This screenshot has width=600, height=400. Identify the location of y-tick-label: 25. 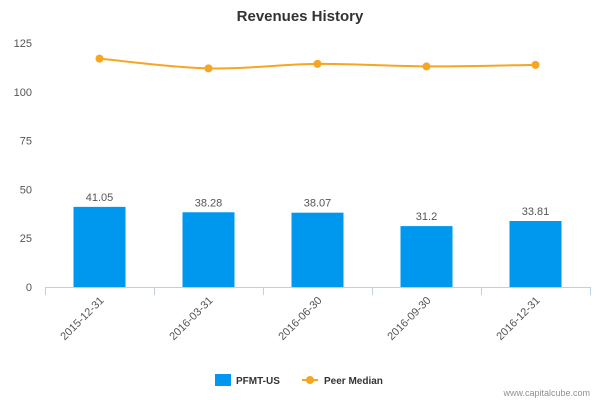
(26, 239).